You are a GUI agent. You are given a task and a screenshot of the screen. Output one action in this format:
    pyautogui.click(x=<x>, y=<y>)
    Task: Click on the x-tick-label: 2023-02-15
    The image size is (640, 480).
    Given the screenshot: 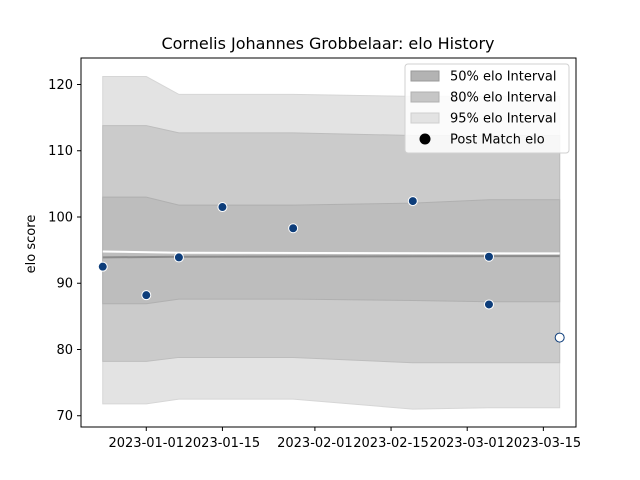 What is the action you would take?
    pyautogui.click(x=391, y=443)
    